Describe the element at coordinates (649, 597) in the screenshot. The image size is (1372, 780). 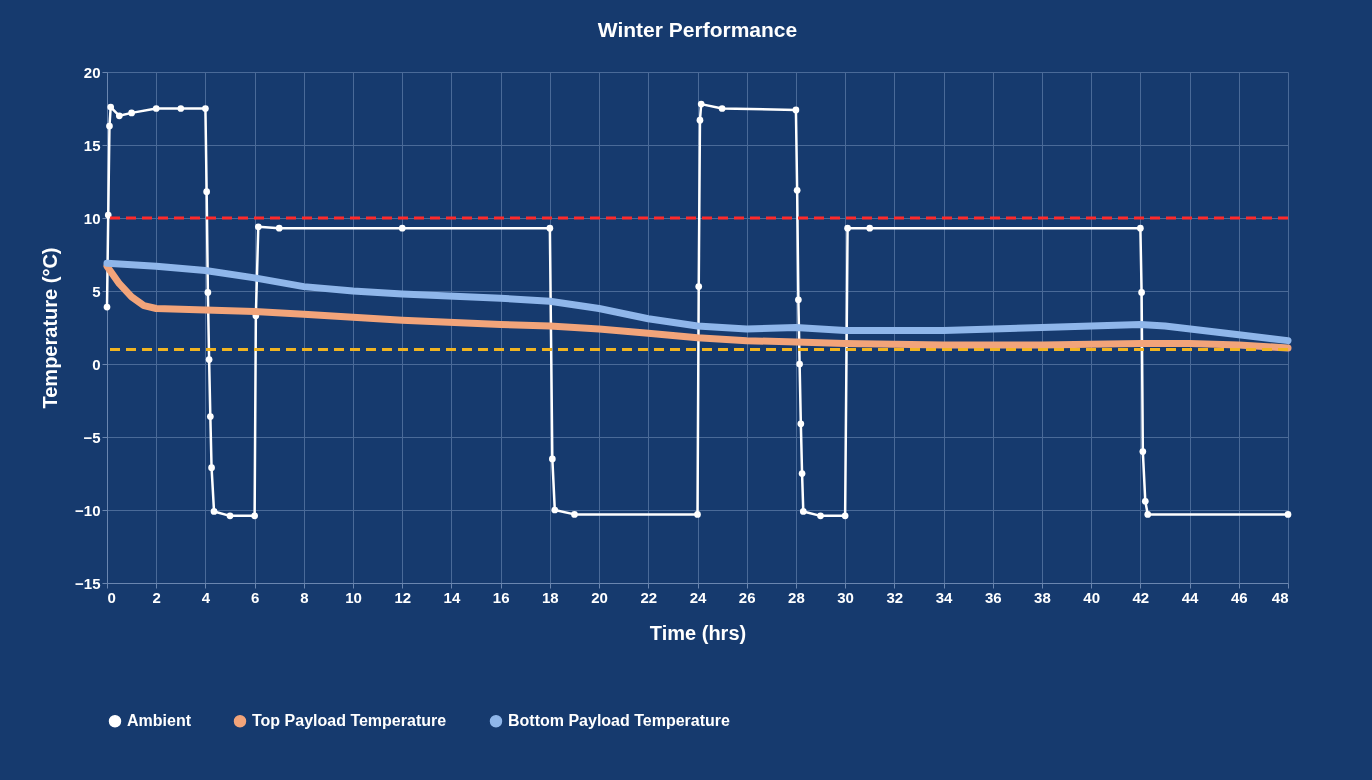
I see `x-tick-label: 22` at that location.